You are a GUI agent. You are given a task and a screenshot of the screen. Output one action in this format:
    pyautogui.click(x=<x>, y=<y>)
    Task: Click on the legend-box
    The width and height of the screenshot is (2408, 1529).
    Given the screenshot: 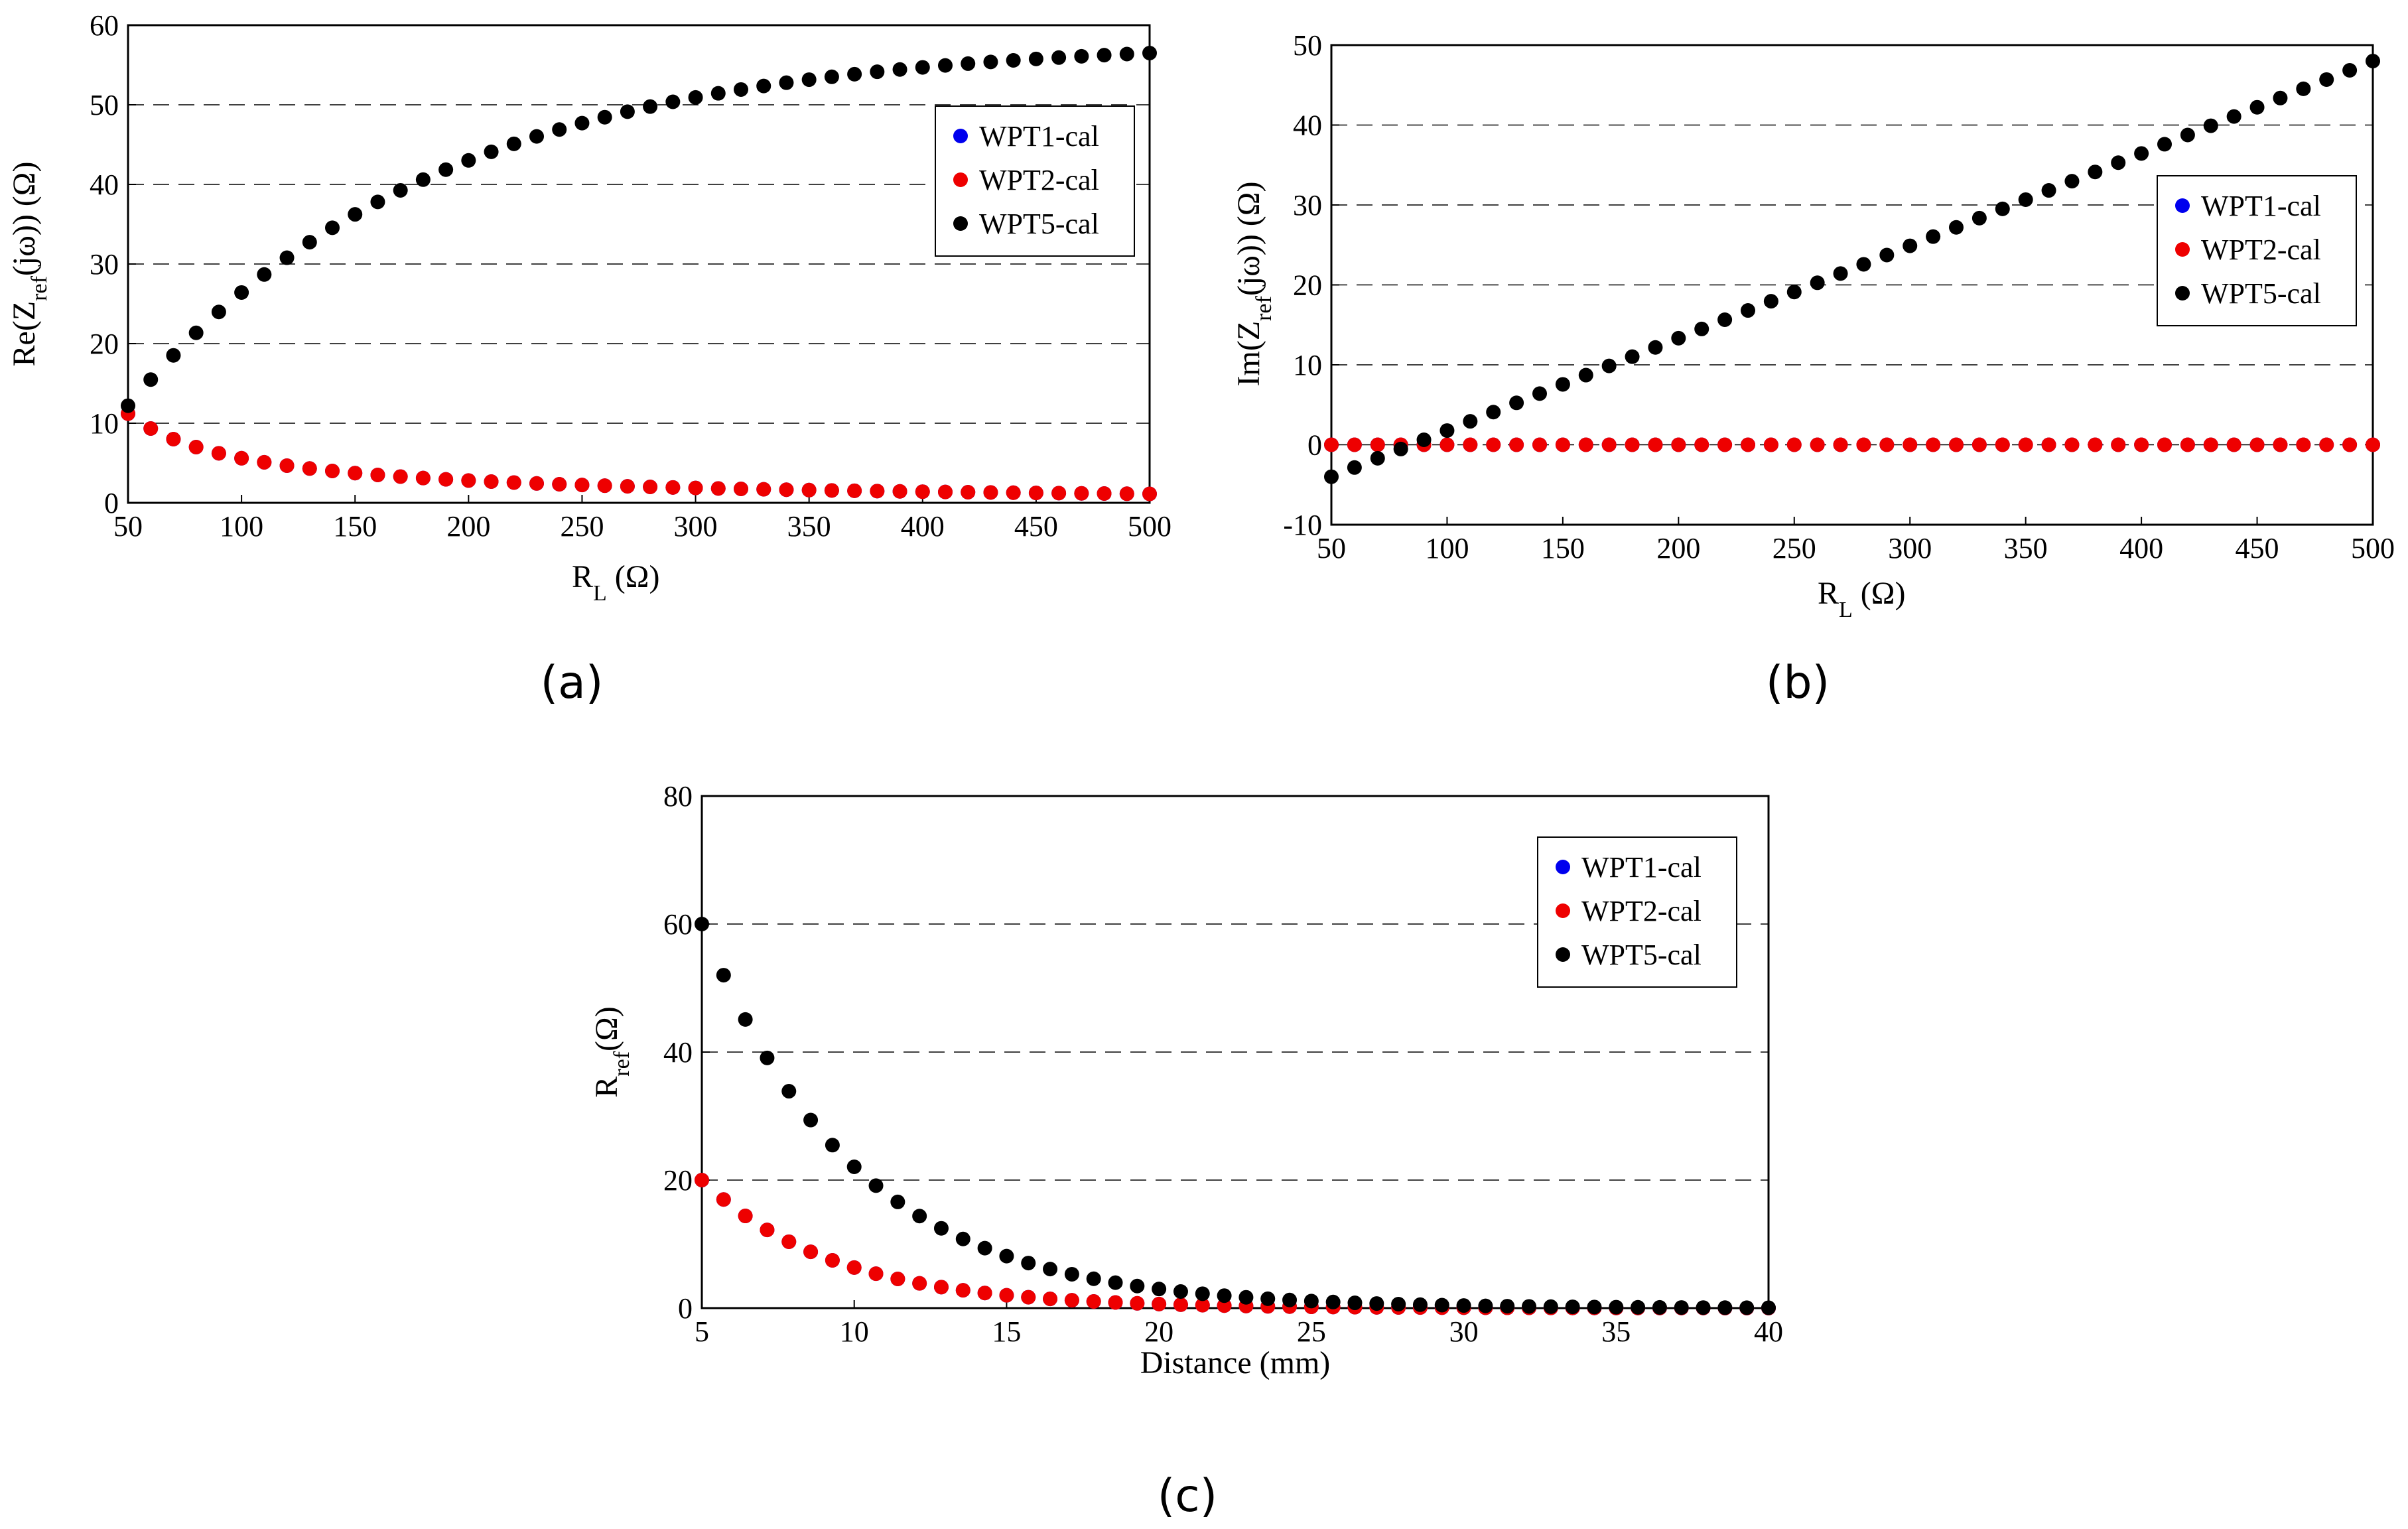 What is the action you would take?
    pyautogui.click(x=1637, y=912)
    